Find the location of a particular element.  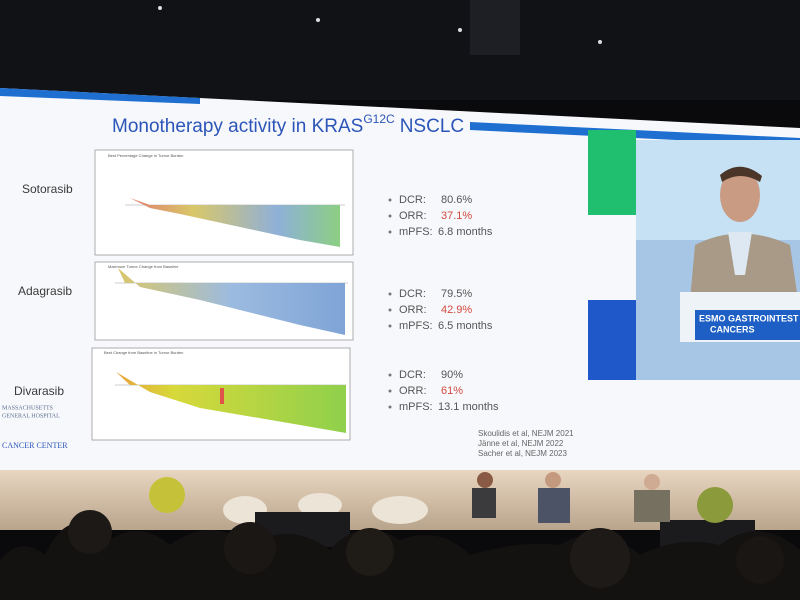

banner-text: ESMO GASTROINTEST is located at coordinates (749, 318).